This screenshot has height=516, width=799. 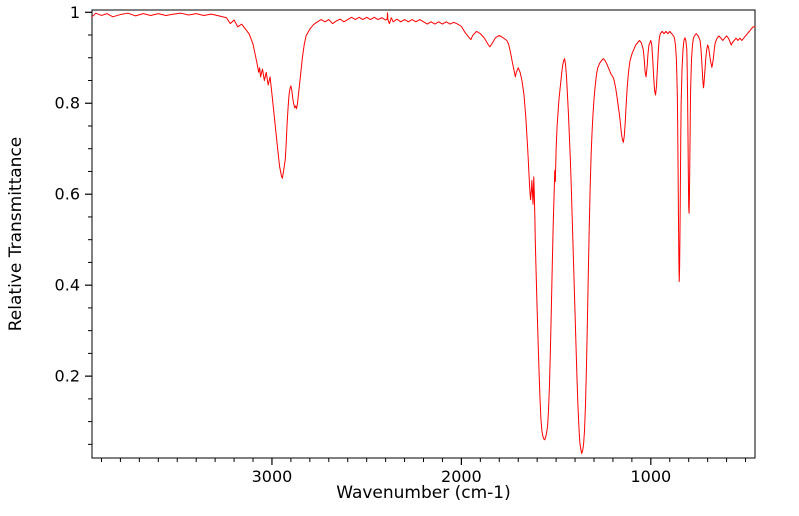 I want to click on x-tick-label: 1000, so click(x=650, y=476).